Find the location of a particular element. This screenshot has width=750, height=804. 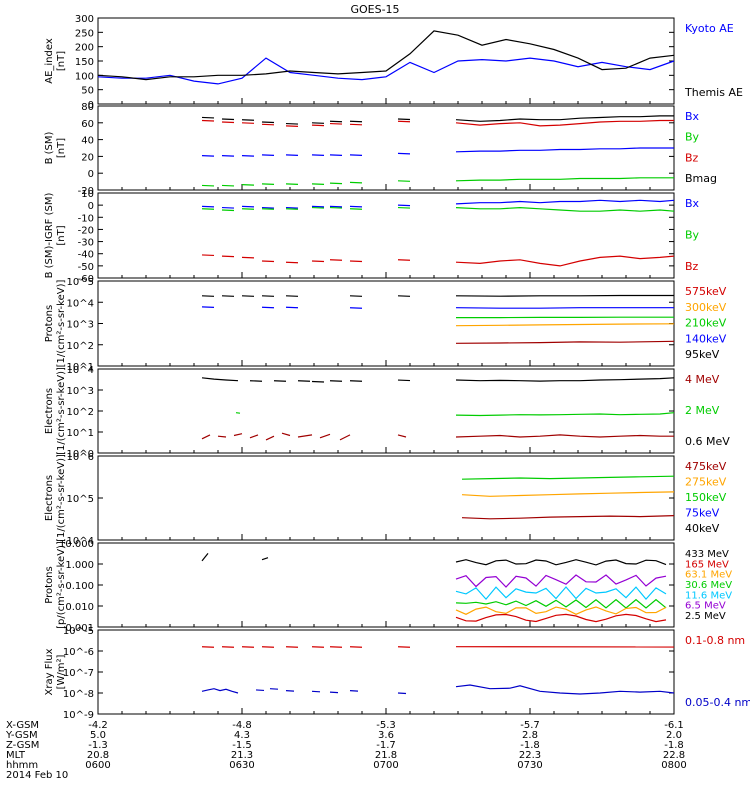

y-tick-label: 10^5 is located at coordinates (80, 499).